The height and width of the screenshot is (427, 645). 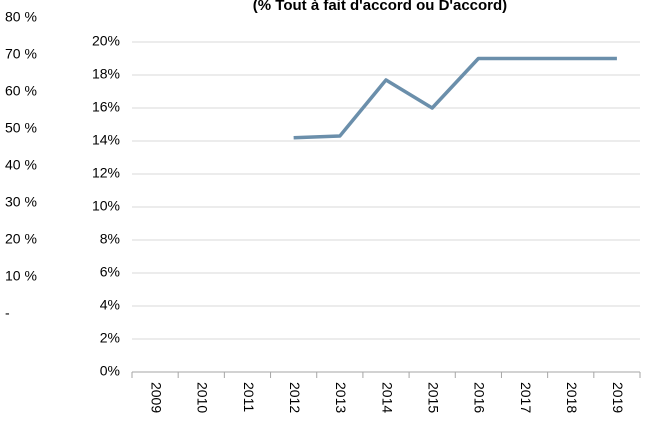 What do you see at coordinates (110, 239) in the screenshot?
I see `y-tick-label: 8%` at bounding box center [110, 239].